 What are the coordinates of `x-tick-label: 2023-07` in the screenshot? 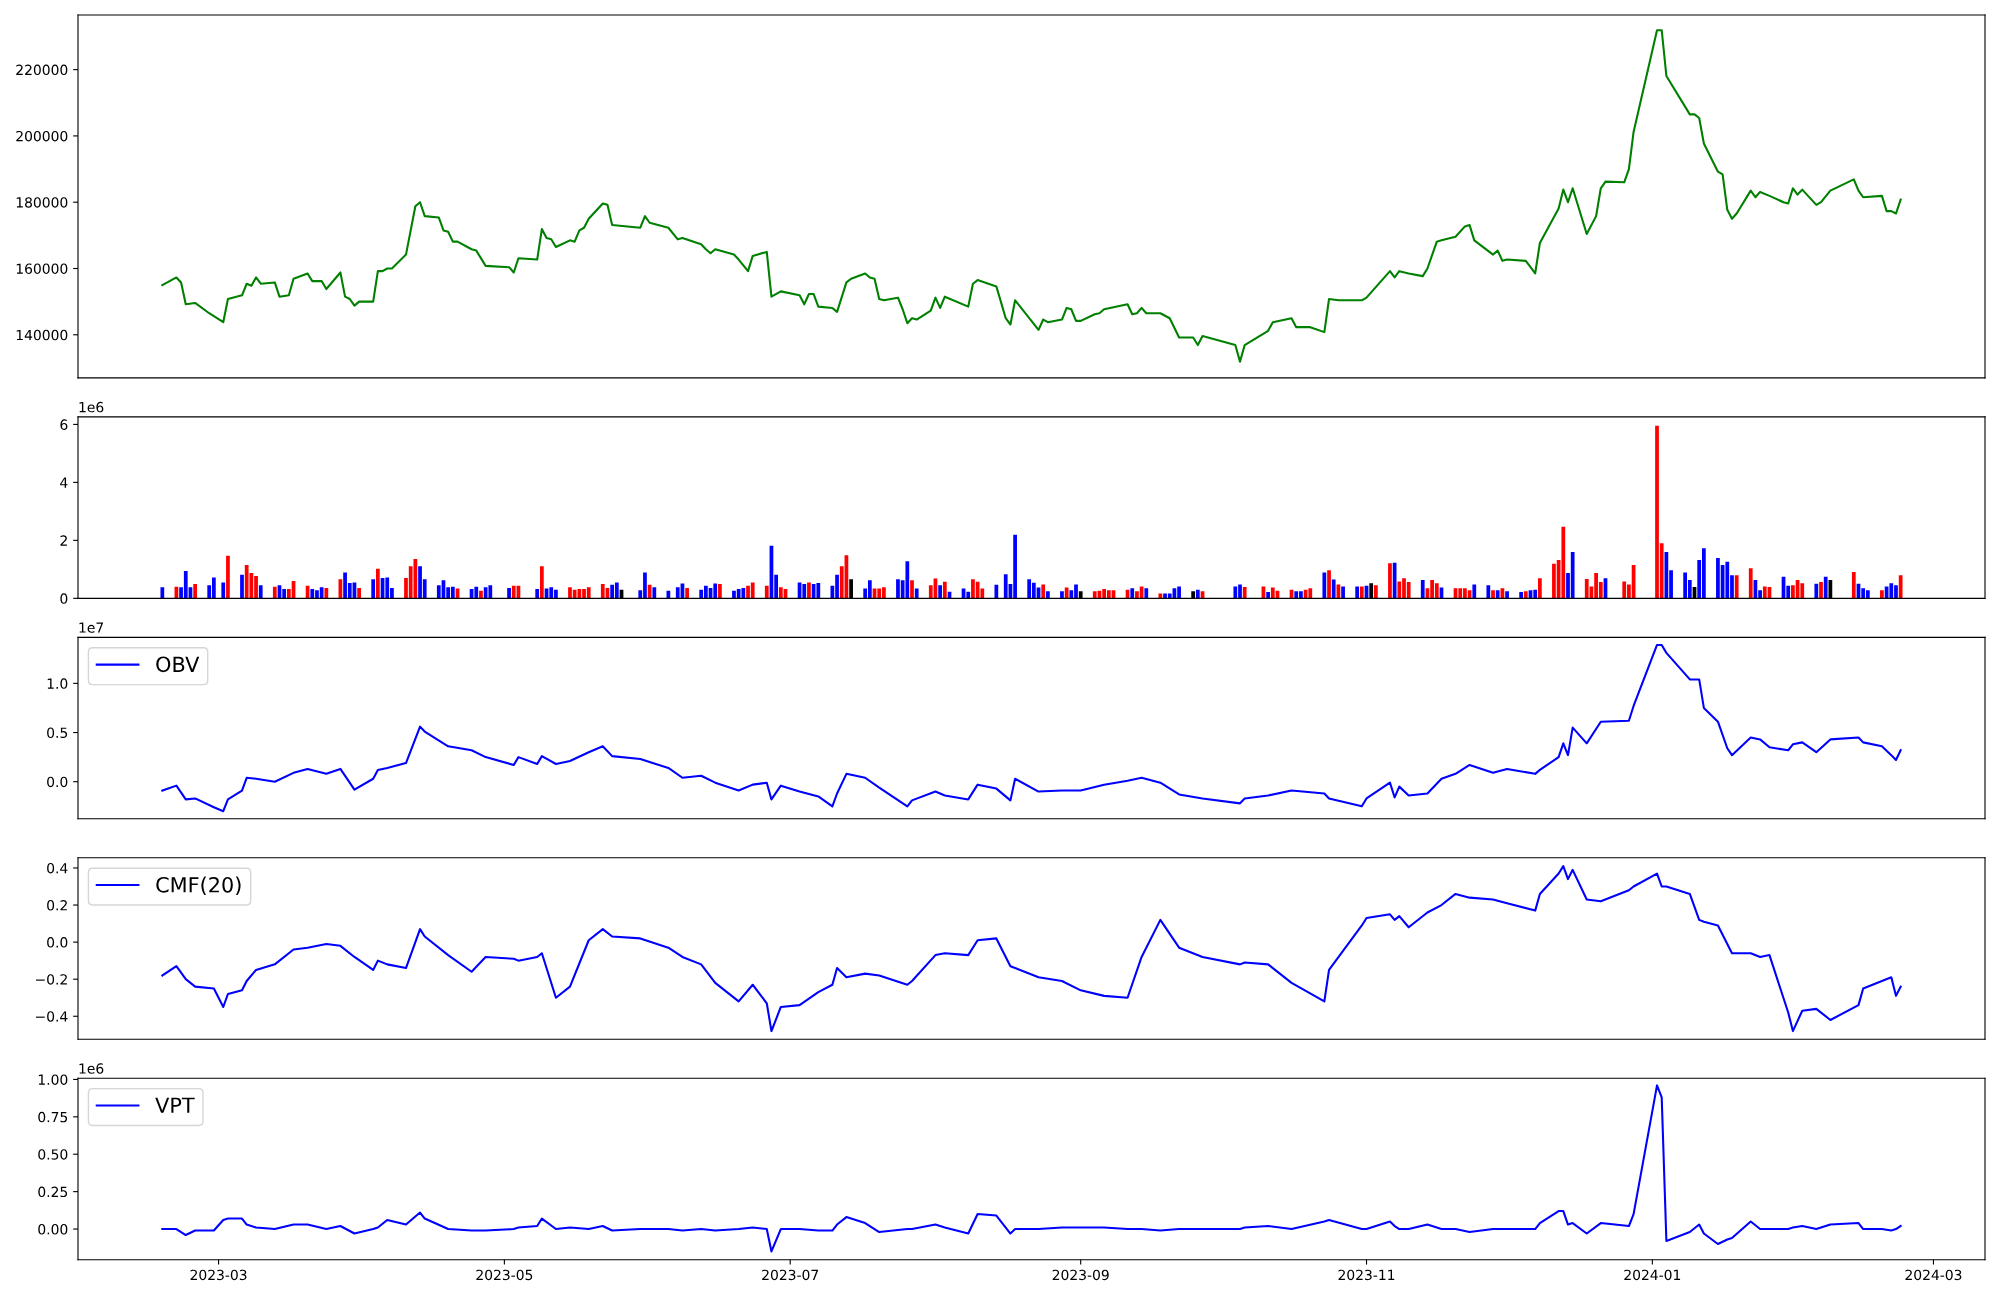 It's located at (790, 1275).